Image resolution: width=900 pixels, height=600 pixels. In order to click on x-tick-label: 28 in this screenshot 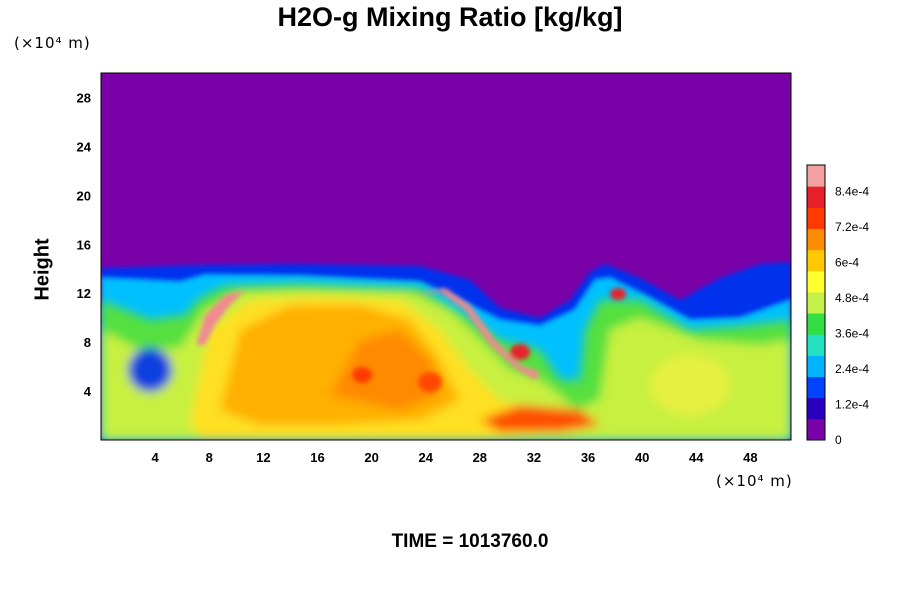, I will do `click(480, 457)`.